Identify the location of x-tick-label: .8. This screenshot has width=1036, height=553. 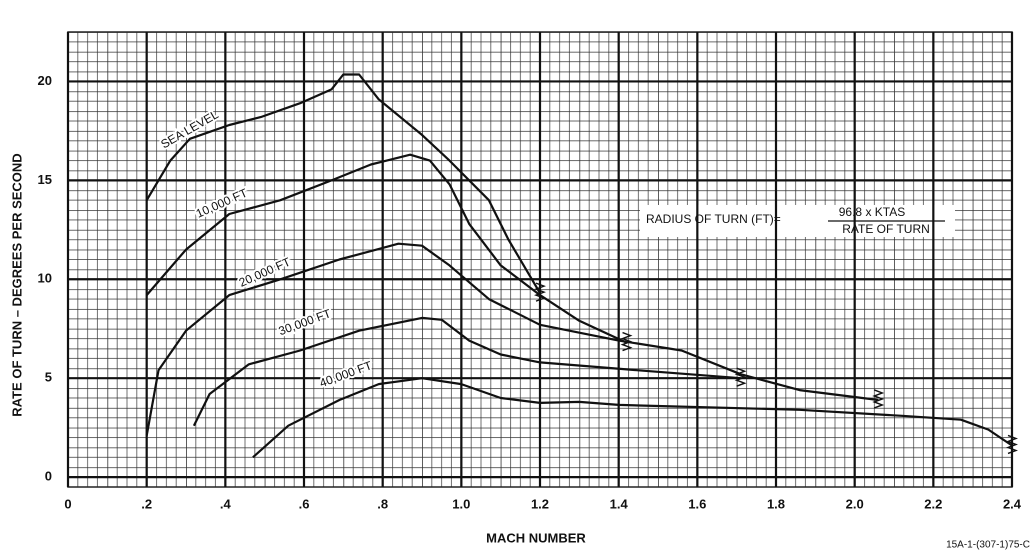
(382, 503).